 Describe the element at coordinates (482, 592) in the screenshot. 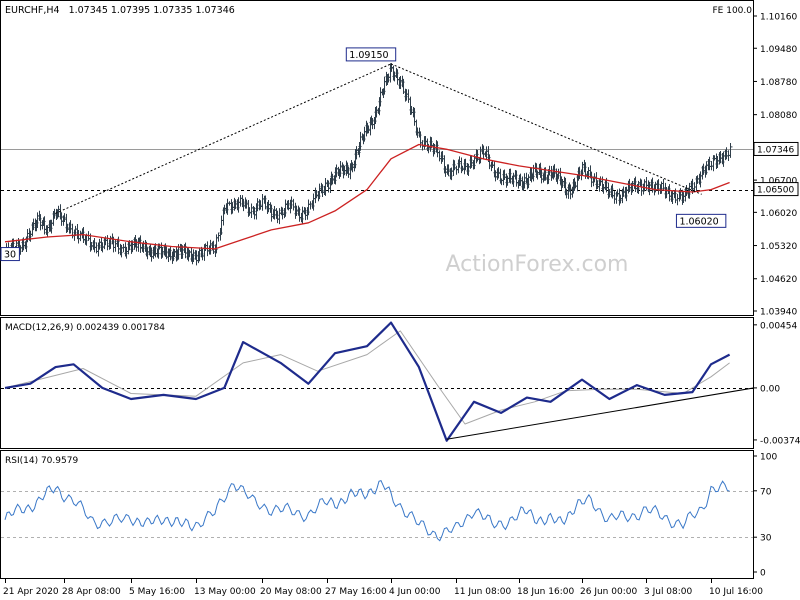

I see `time-tick-label: 11 Jun 08:00` at that location.